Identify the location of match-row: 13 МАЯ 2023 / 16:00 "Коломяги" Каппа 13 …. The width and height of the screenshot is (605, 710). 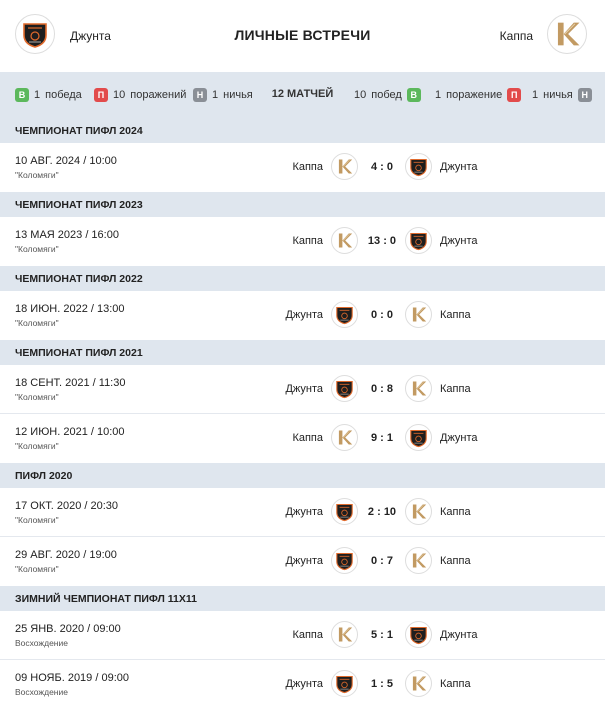
(302, 241).